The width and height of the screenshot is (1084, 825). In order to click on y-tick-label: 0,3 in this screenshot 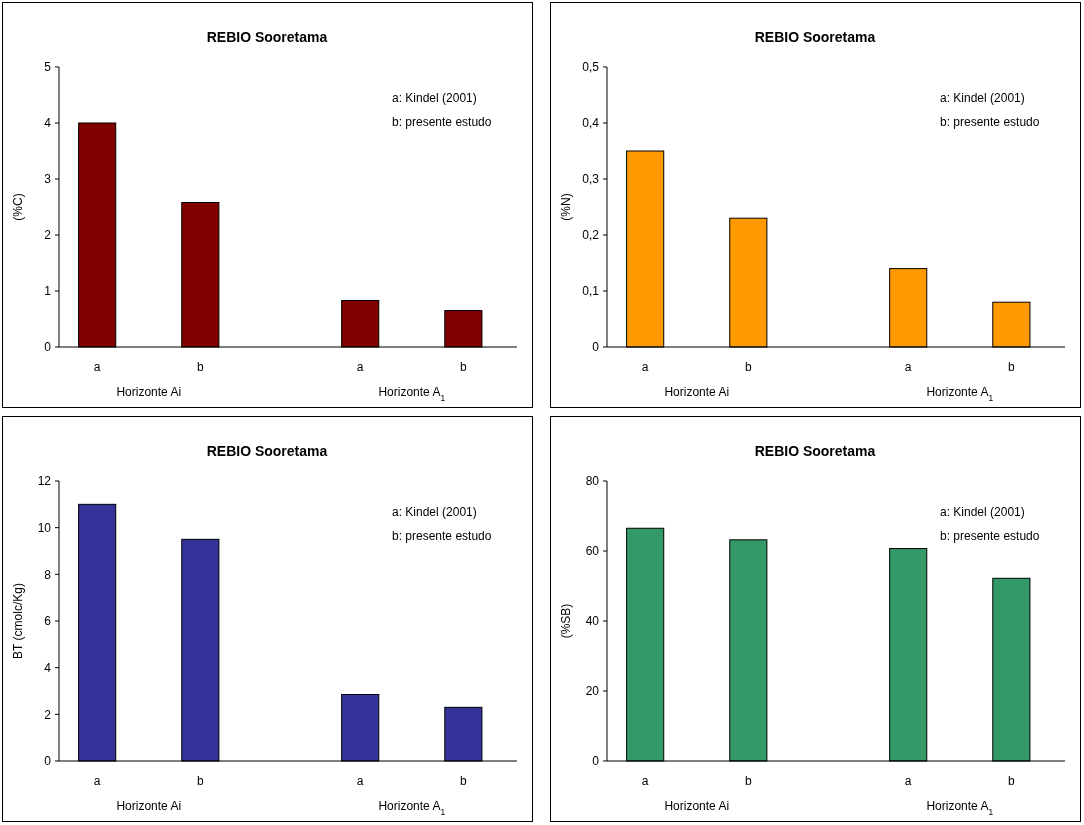, I will do `click(591, 179)`.